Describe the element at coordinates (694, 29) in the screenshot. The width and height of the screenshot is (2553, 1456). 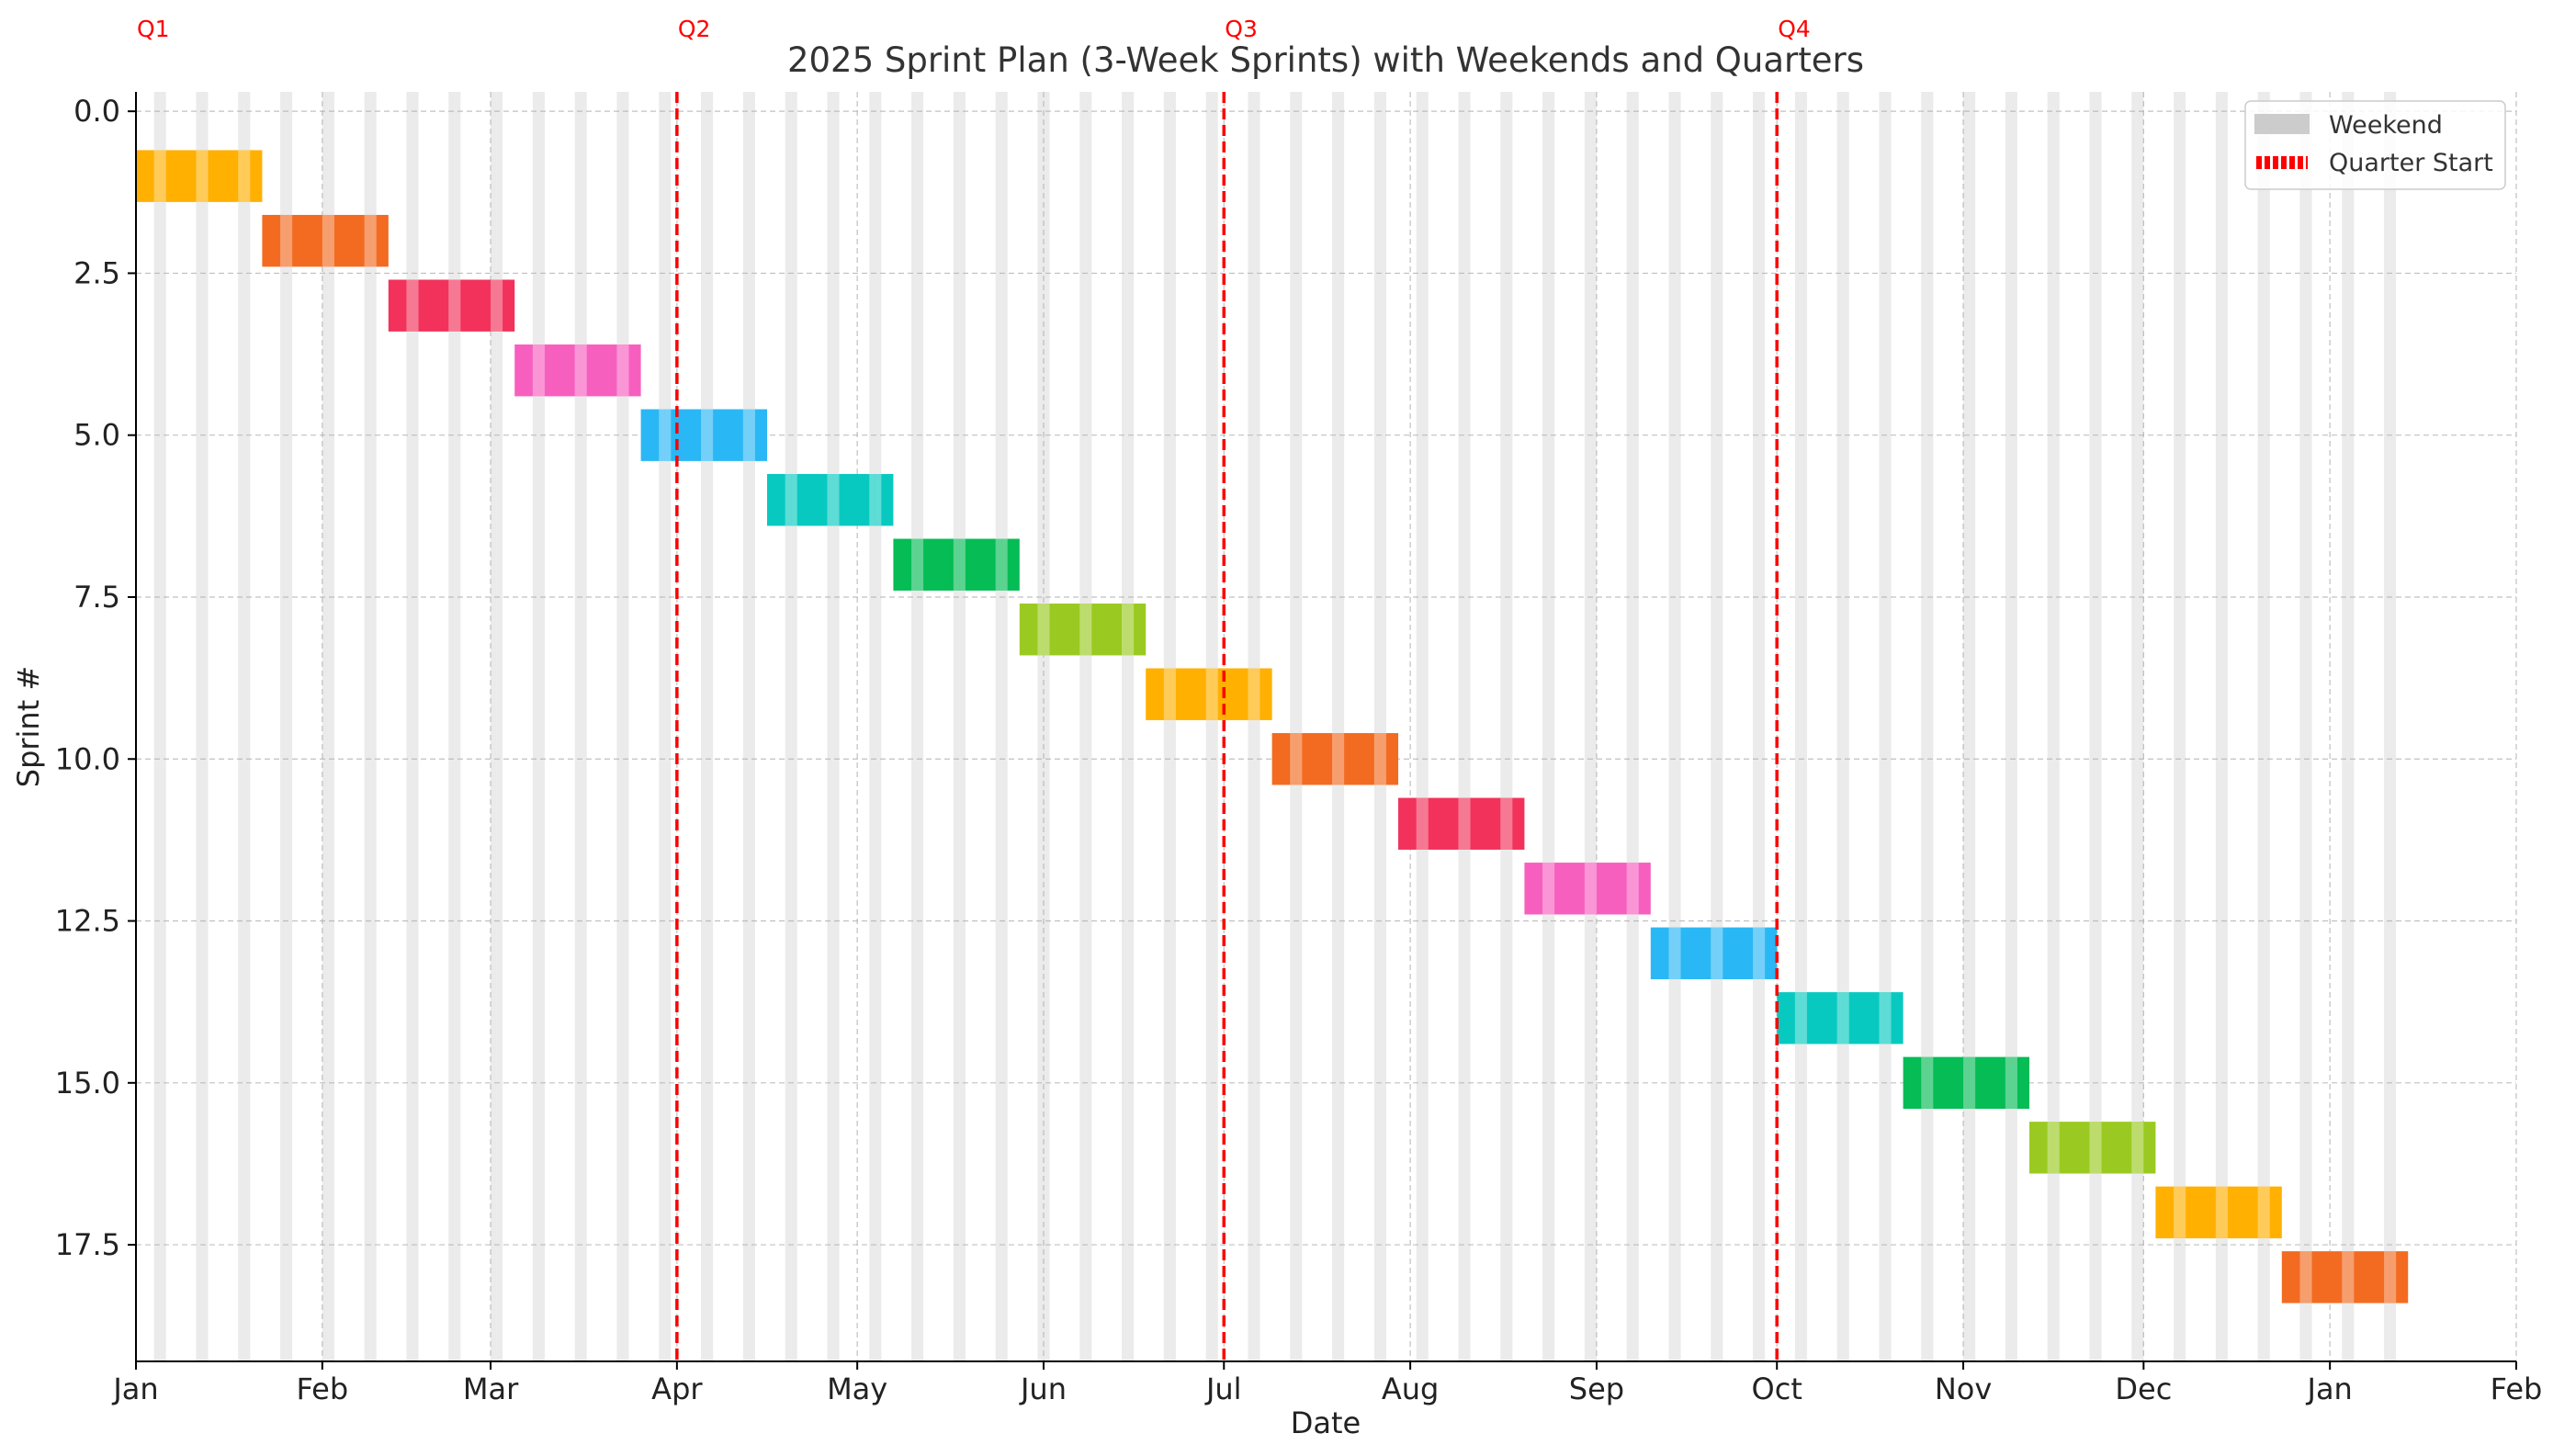
I see `quarter-label: Q2` at that location.